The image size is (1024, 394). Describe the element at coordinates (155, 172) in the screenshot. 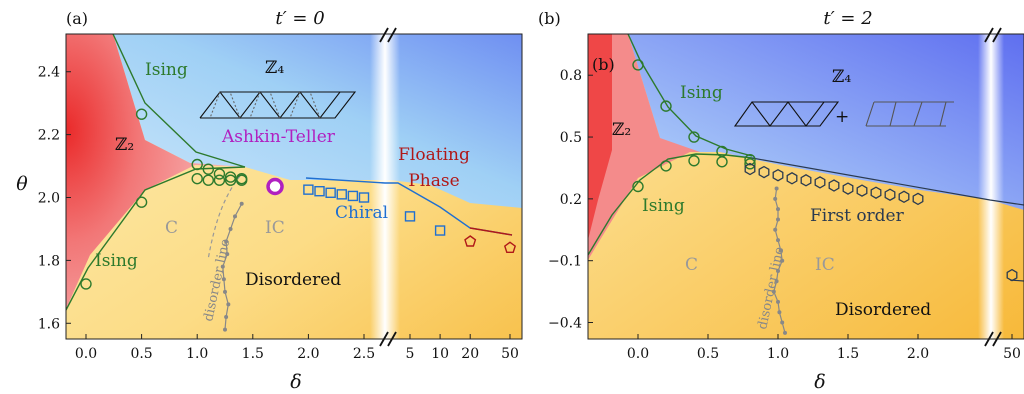

I see `z2-region-a` at that location.